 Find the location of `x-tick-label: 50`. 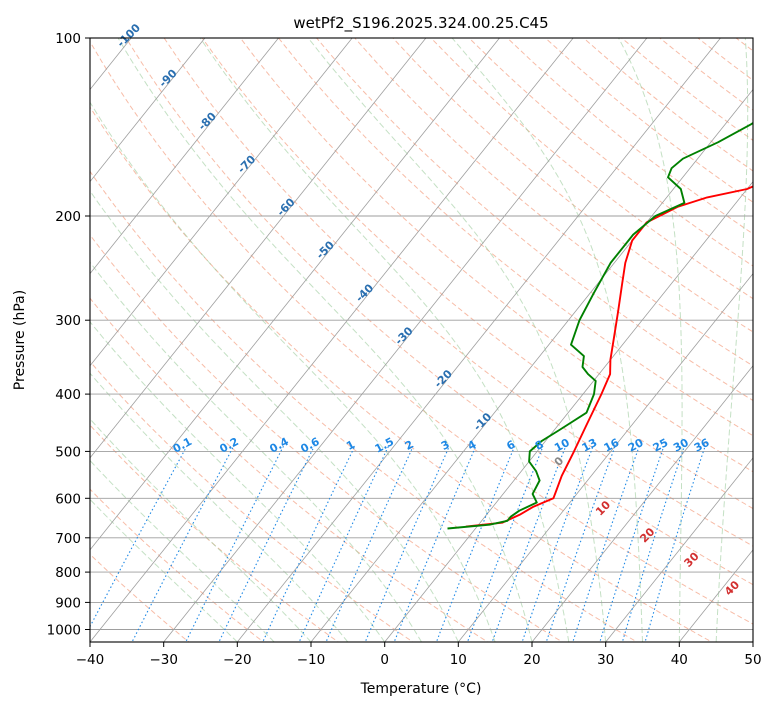

x-tick-label: 50 is located at coordinates (752, 660).